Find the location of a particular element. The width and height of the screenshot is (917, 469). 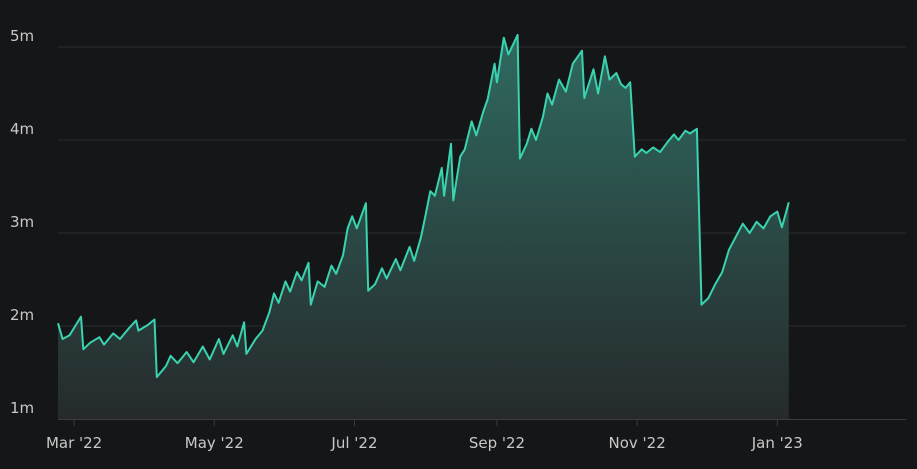

y-tick-label: 5m is located at coordinates (22, 36).